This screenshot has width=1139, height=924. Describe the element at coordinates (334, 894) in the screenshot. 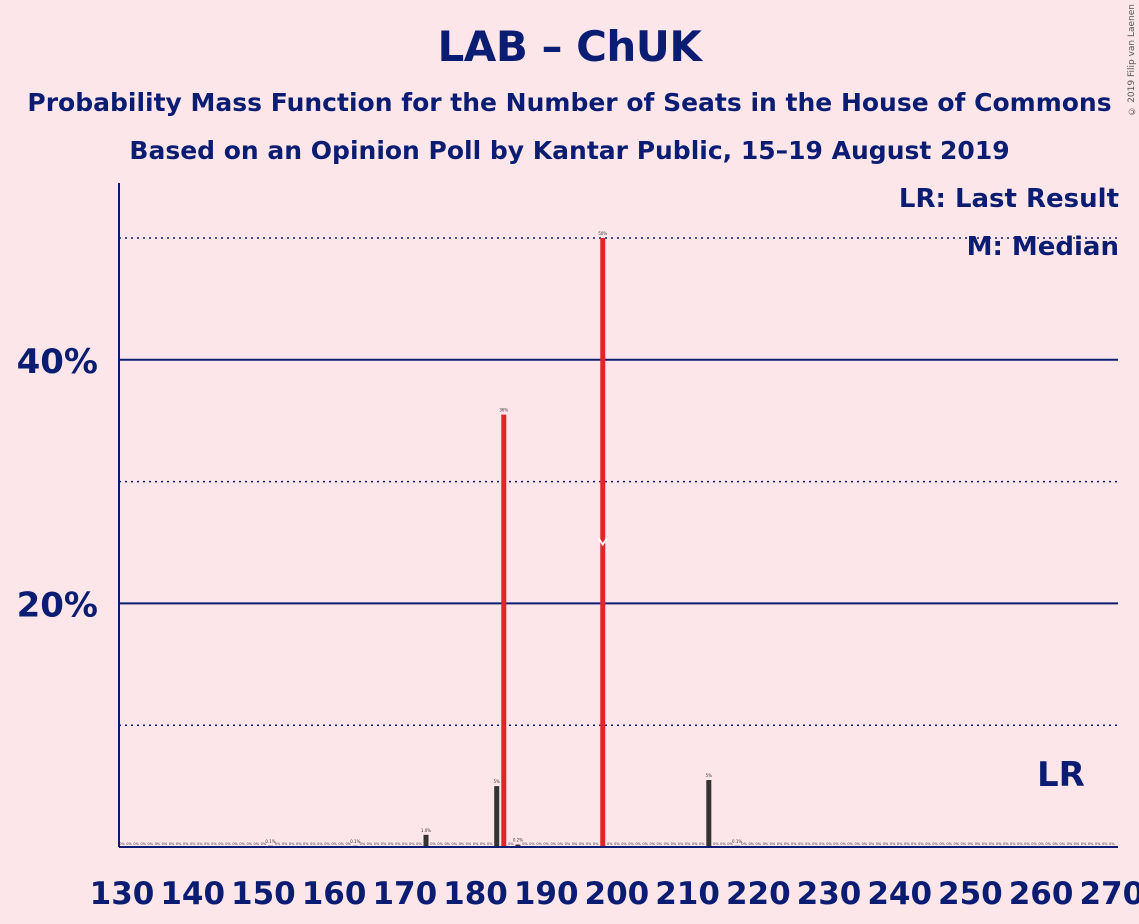

I see `x-tick-label: 160` at that location.